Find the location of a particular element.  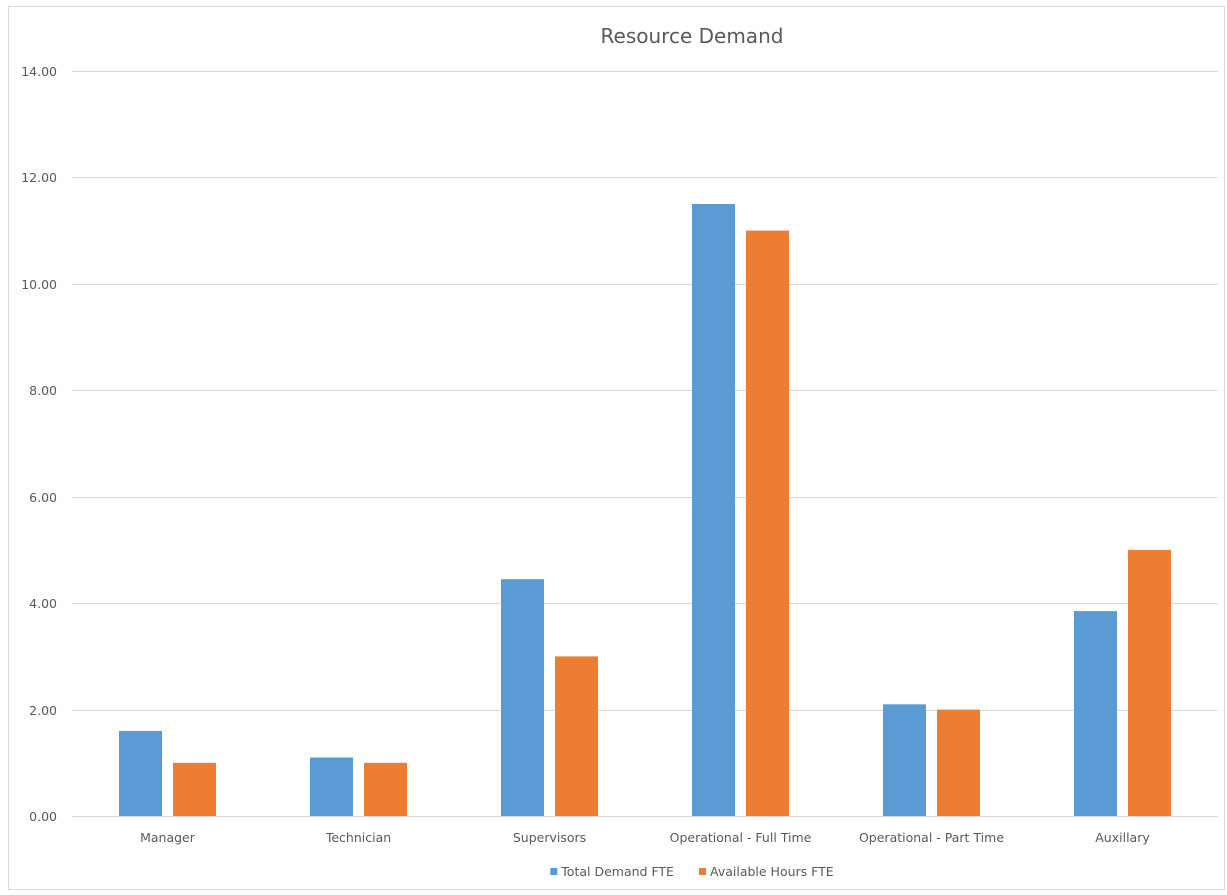

x-tick-label: Auxillary is located at coordinates (1122, 837).